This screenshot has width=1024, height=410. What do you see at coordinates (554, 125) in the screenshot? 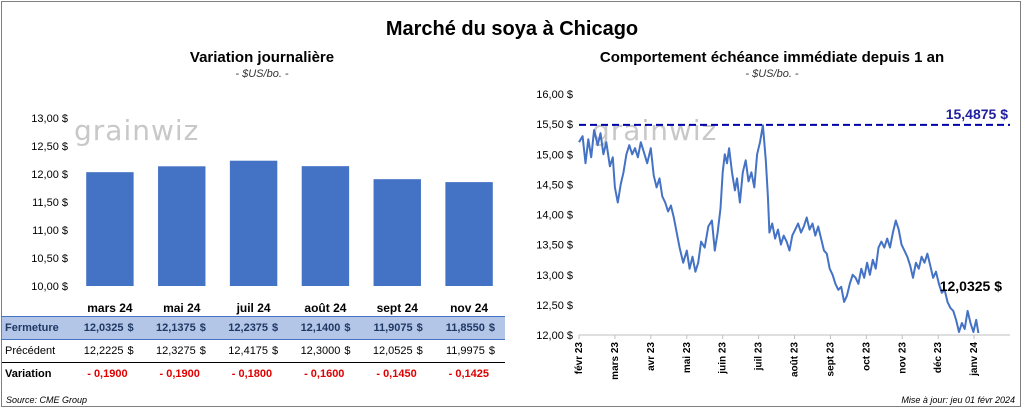
I see `y-tick-label: 15,50 $` at bounding box center [554, 125].